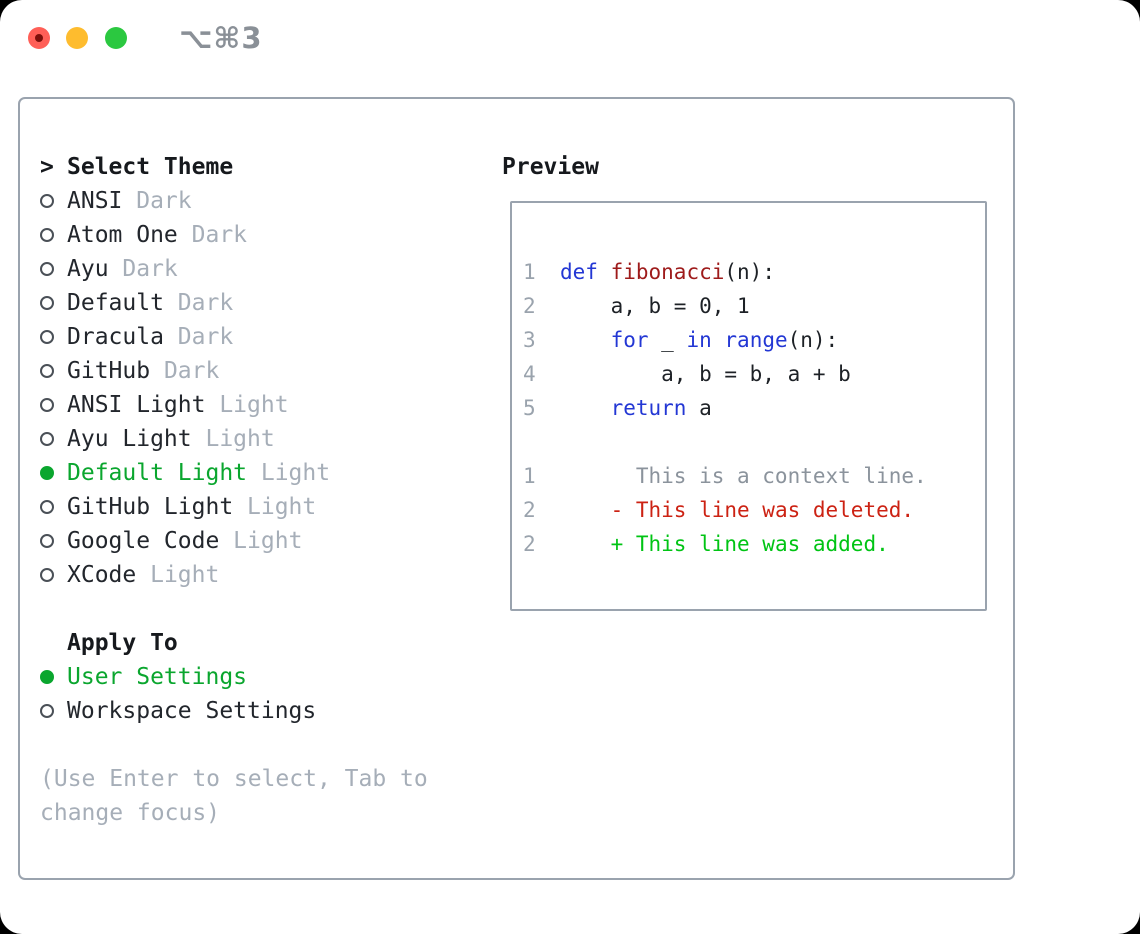  What do you see at coordinates (150, 507) in the screenshot?
I see `theme-name: GitHub Light` at bounding box center [150, 507].